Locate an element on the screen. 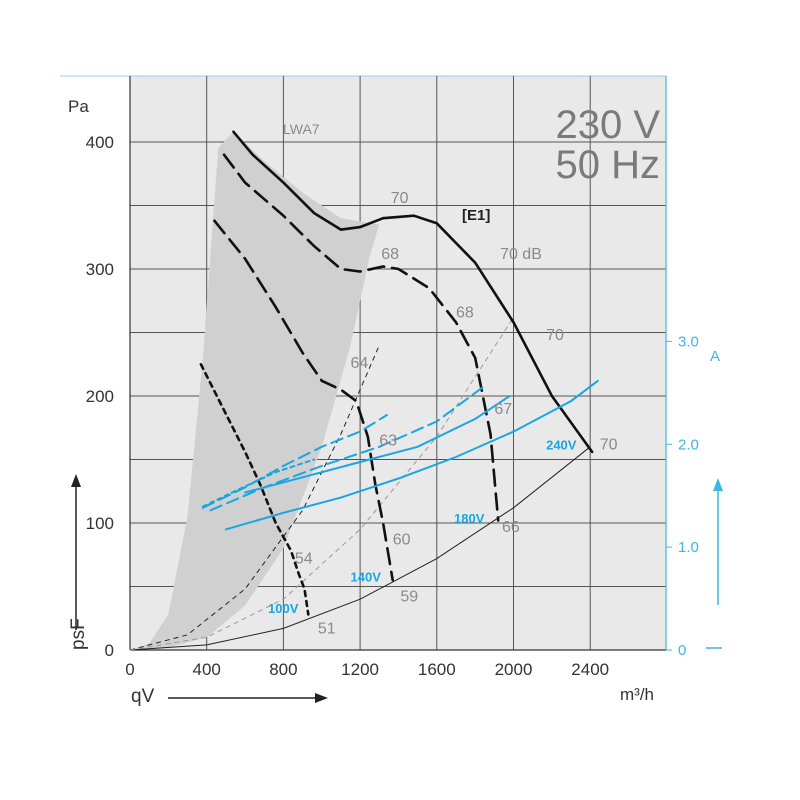 This screenshot has width=800, height=800. operating-point-label: 54 is located at coordinates (304, 559).